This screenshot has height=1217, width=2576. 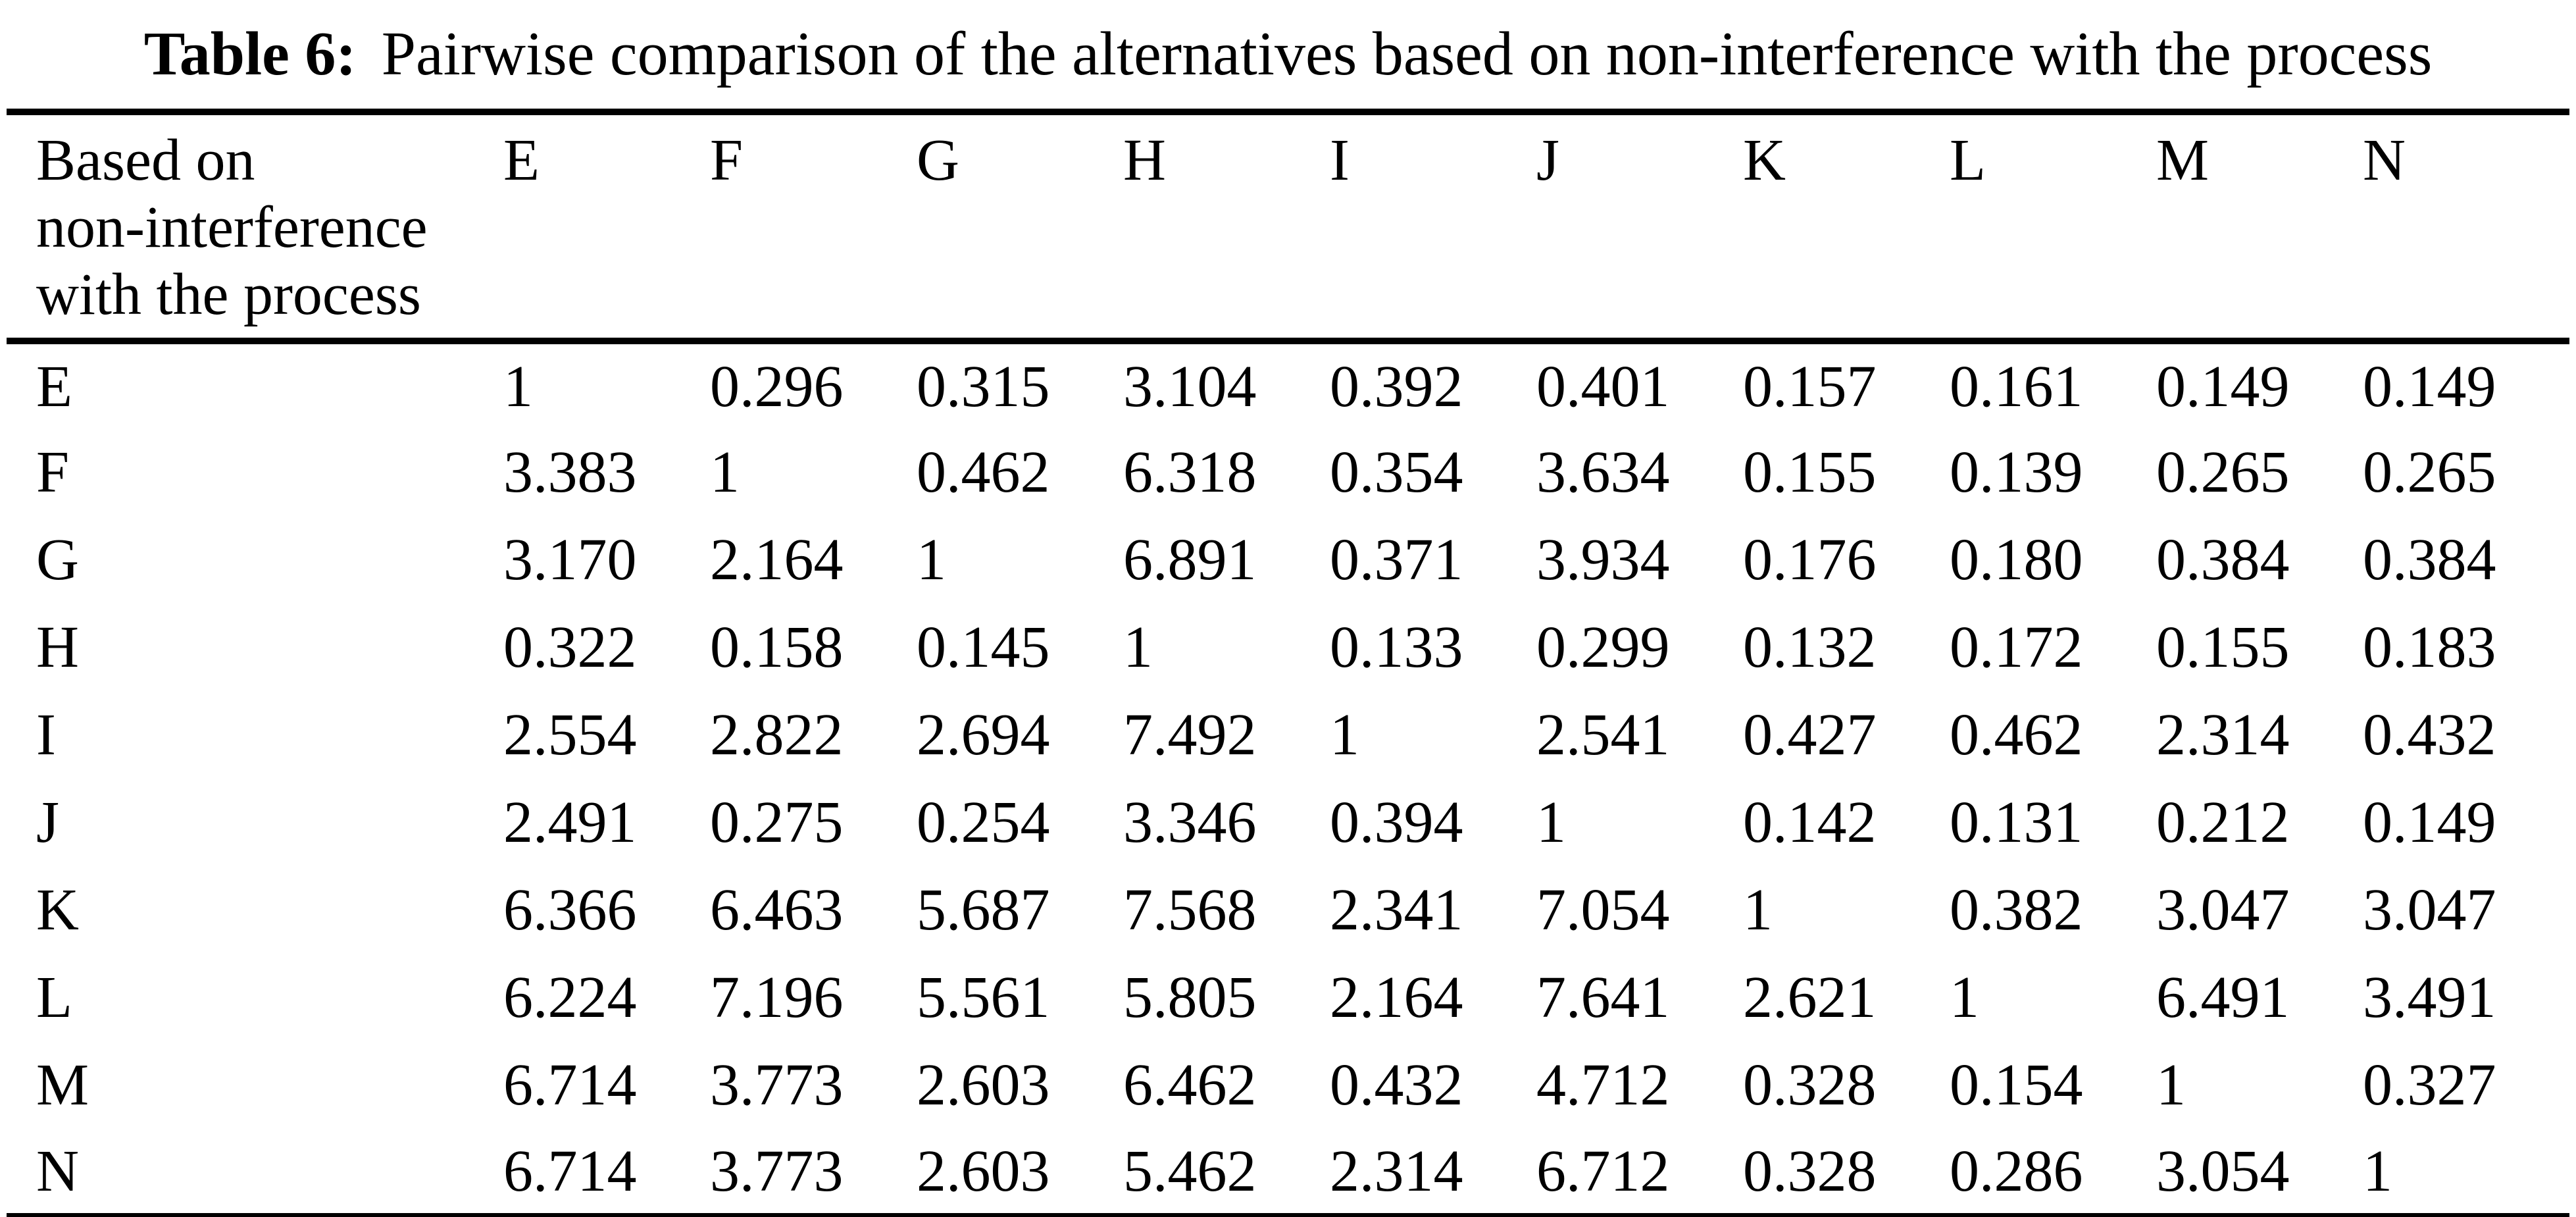 What do you see at coordinates (1396, 1171) in the screenshot?
I see `cell-N-I: 2.314` at bounding box center [1396, 1171].